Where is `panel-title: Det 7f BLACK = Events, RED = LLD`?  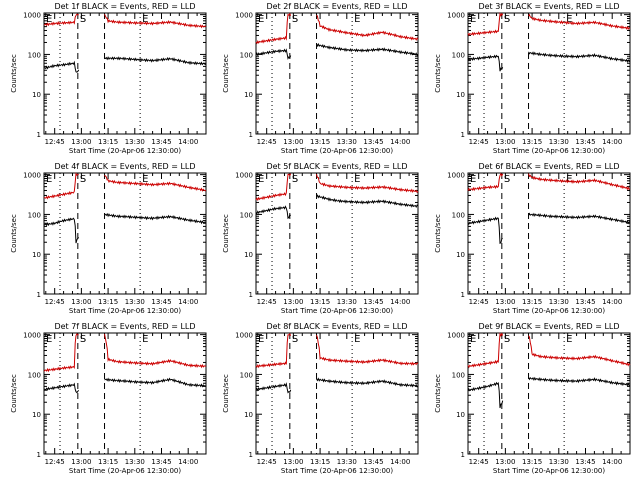 panel-title: Det 7f BLACK = Events, RED = LLD is located at coordinates (124, 326).